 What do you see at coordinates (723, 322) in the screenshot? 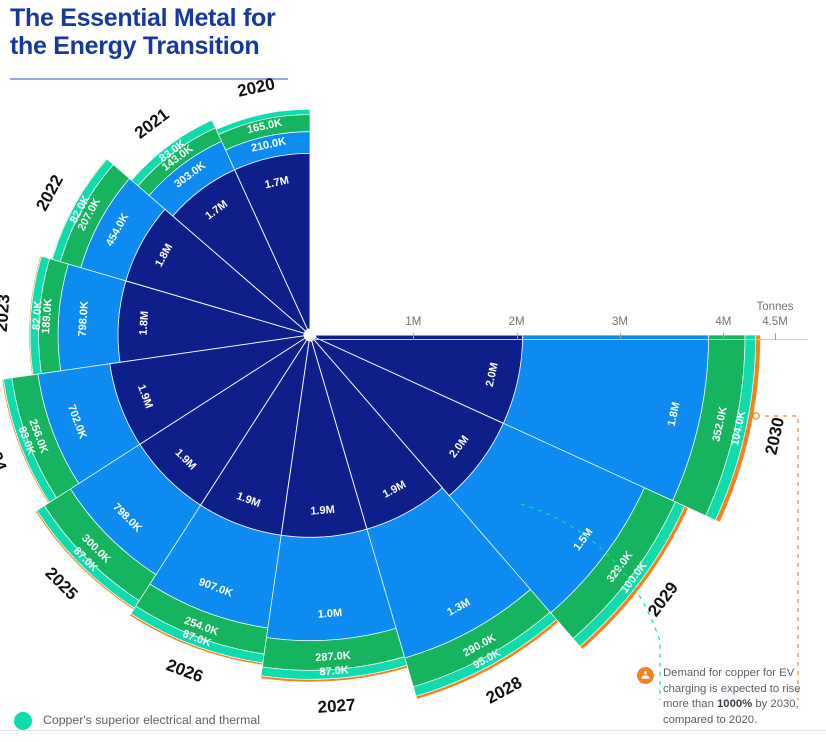
I see `axis-tick-label: 4M` at bounding box center [723, 322].